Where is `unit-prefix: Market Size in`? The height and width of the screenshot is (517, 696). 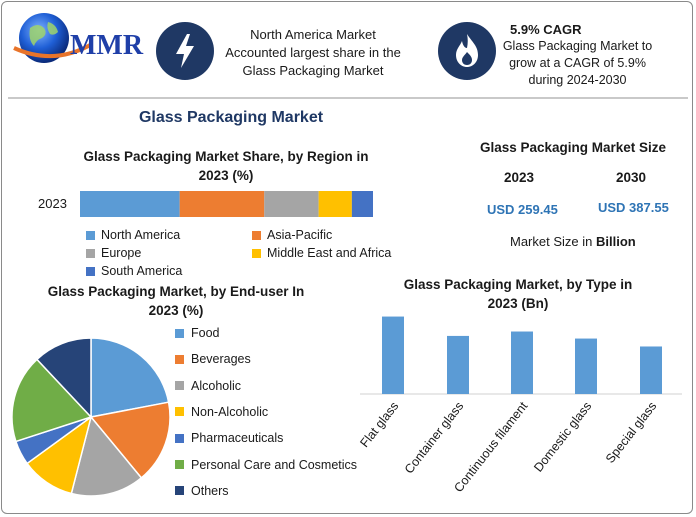
unit-prefix: Market Size in is located at coordinates (551, 241).